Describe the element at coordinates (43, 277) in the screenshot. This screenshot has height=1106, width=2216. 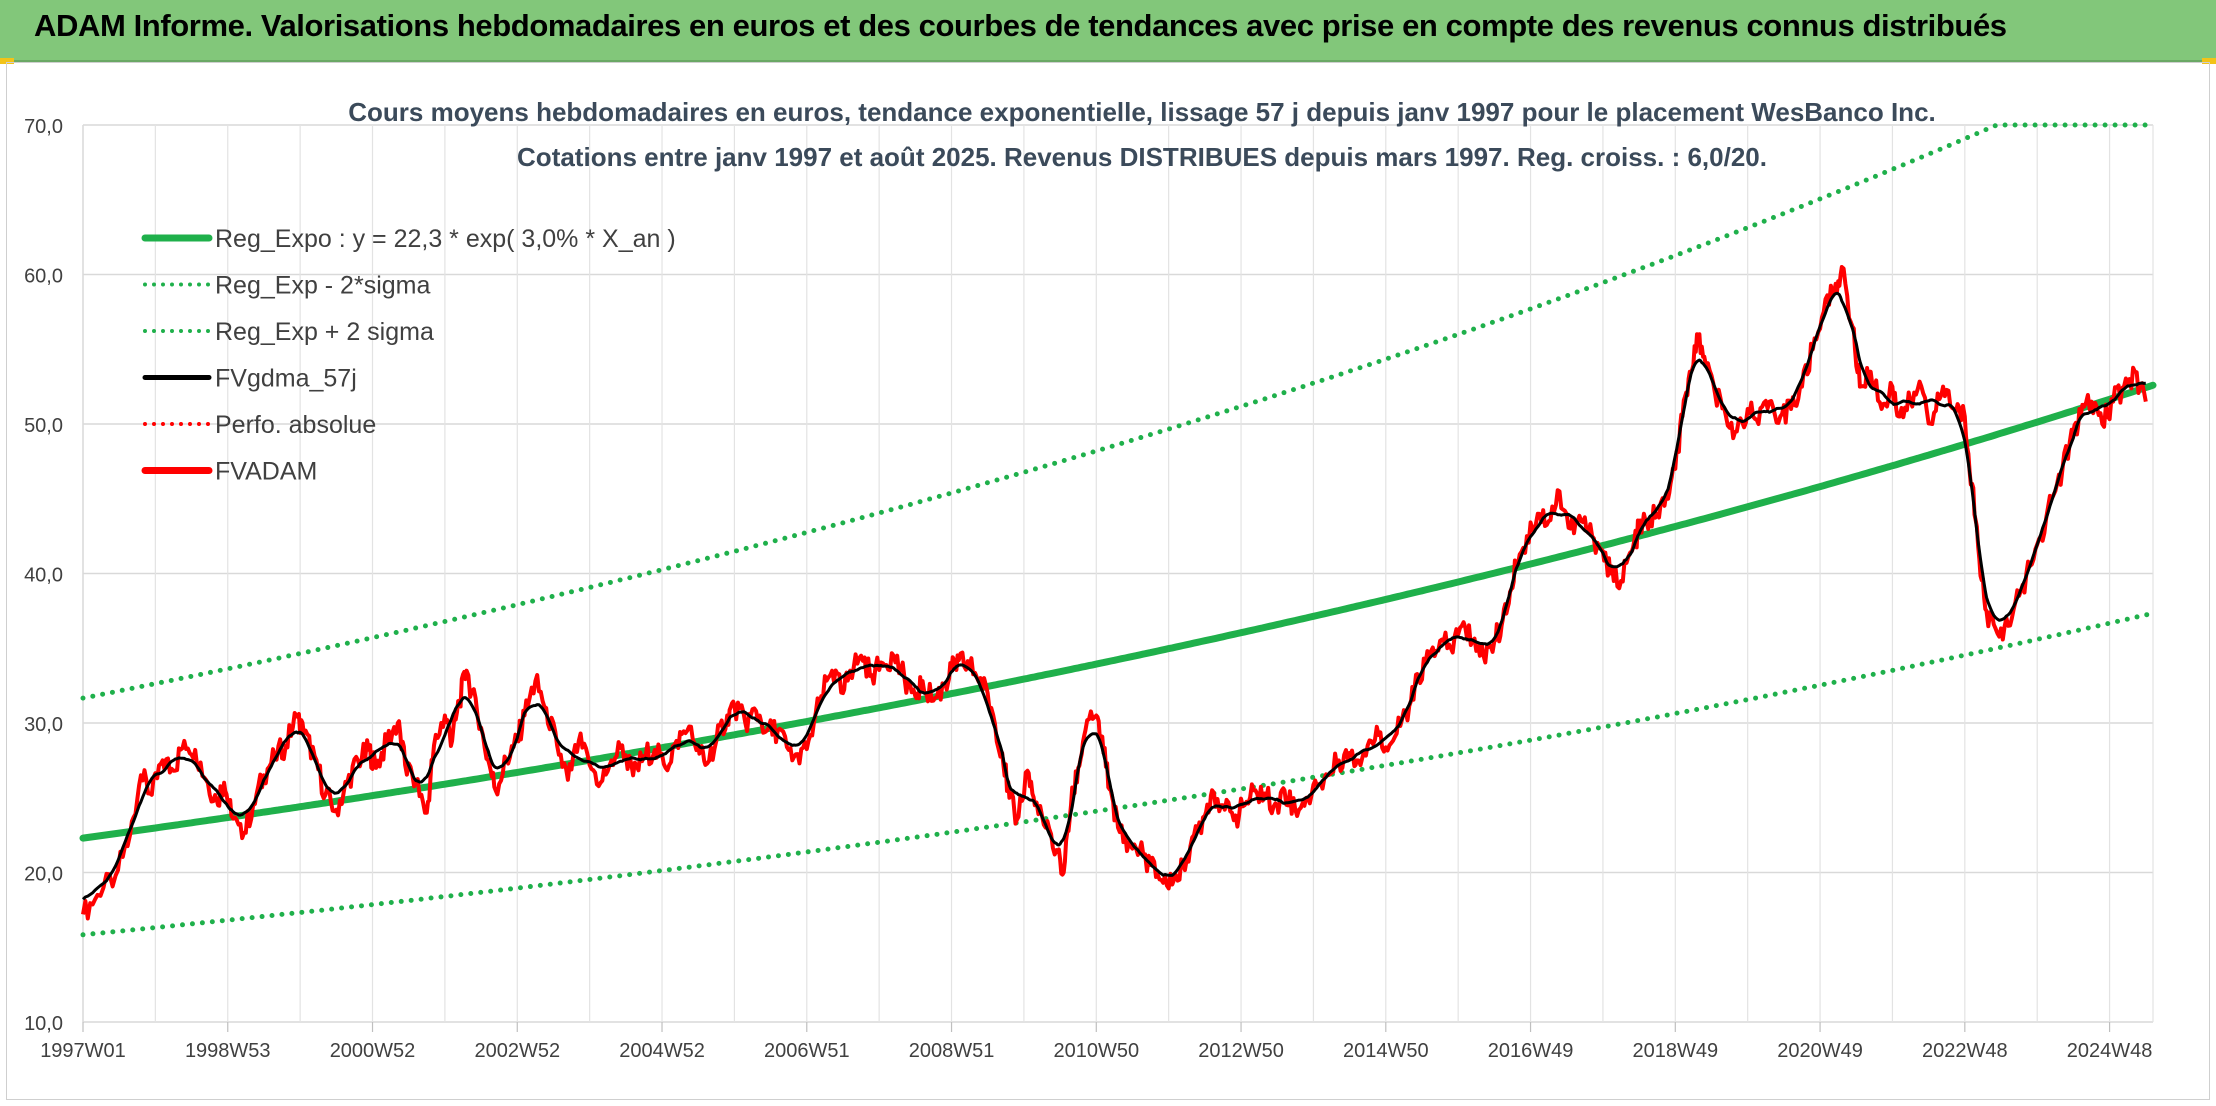
I see `y-tick-label: 60,0` at that location.